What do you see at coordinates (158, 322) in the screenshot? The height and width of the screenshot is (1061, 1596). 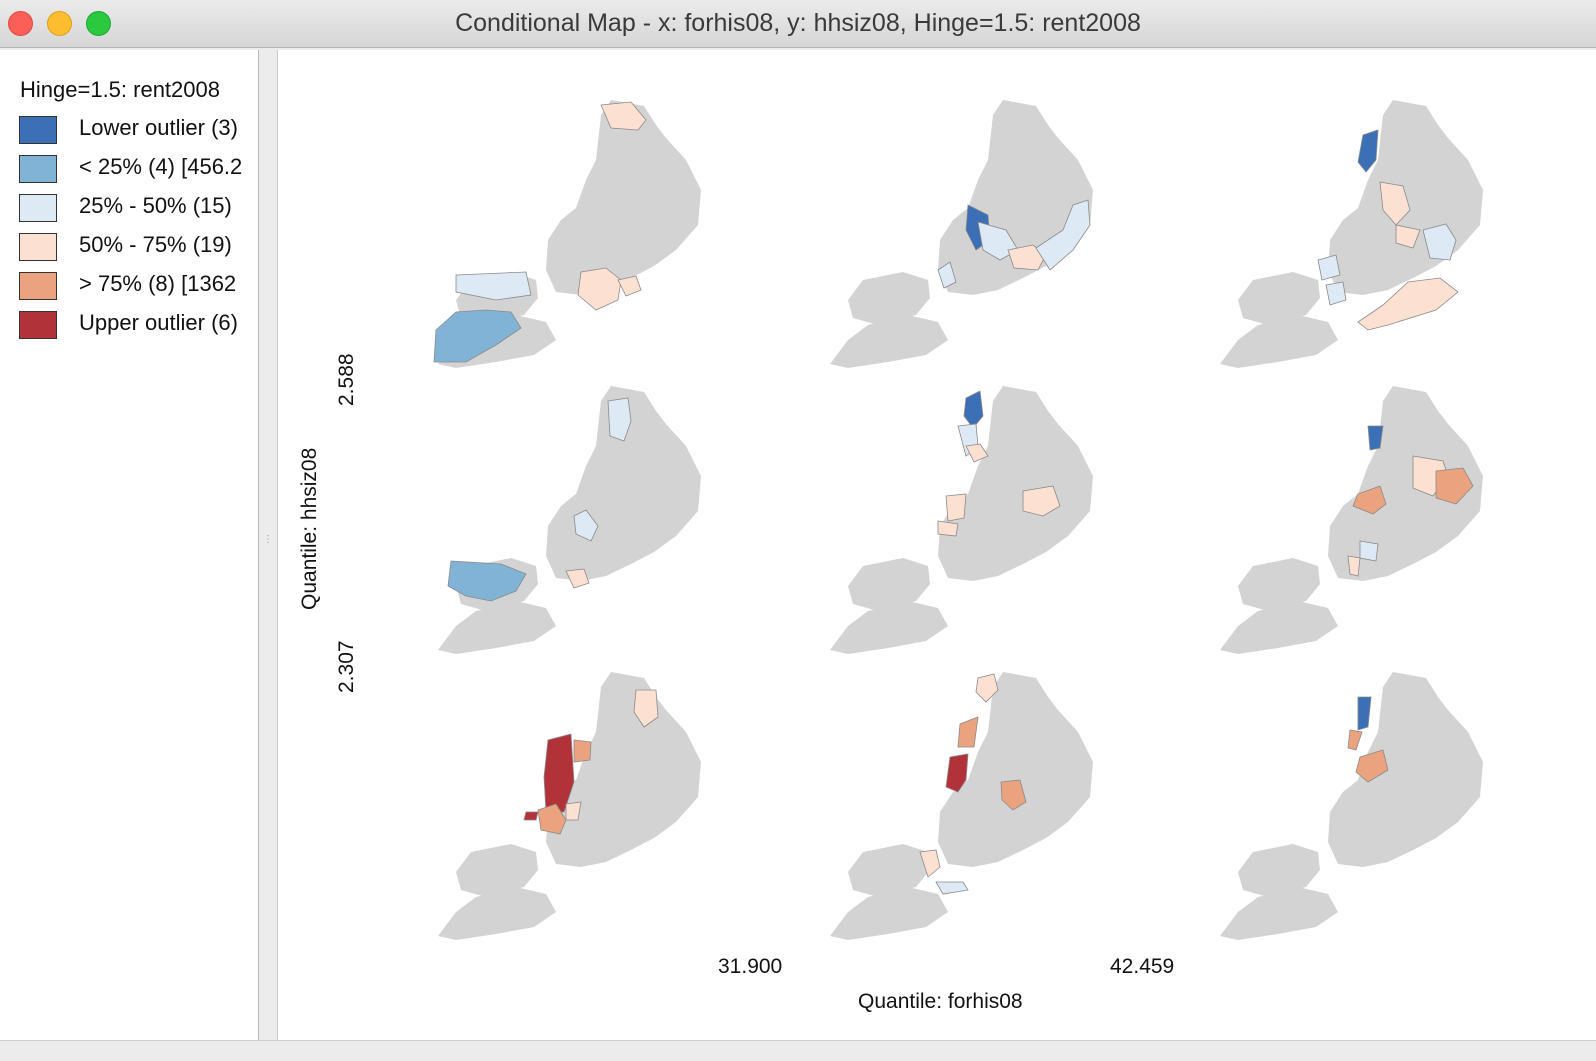 I see `legend-label: Upper outlier (6)` at bounding box center [158, 322].